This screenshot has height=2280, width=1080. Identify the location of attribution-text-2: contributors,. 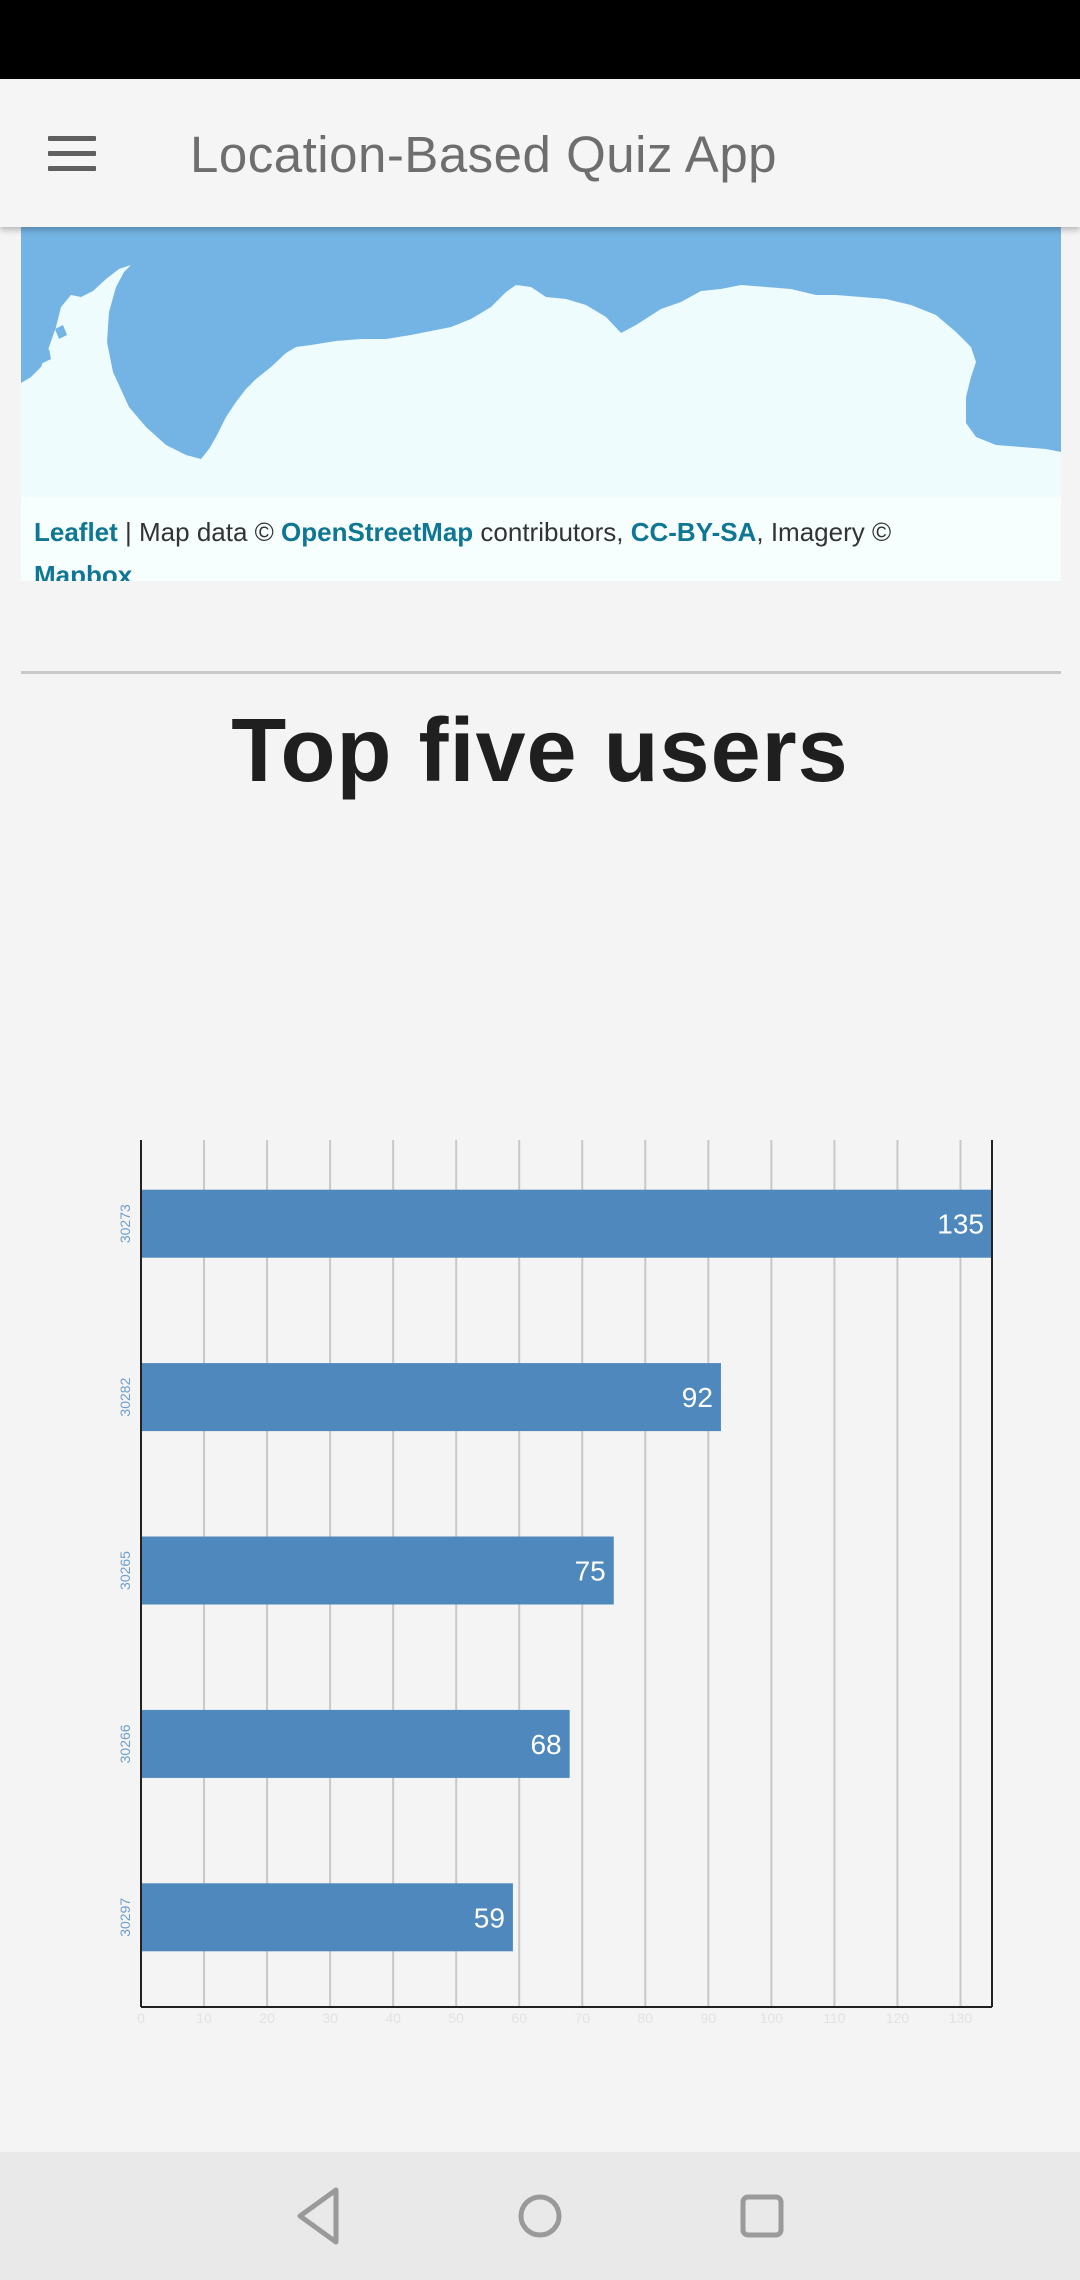
(552, 532).